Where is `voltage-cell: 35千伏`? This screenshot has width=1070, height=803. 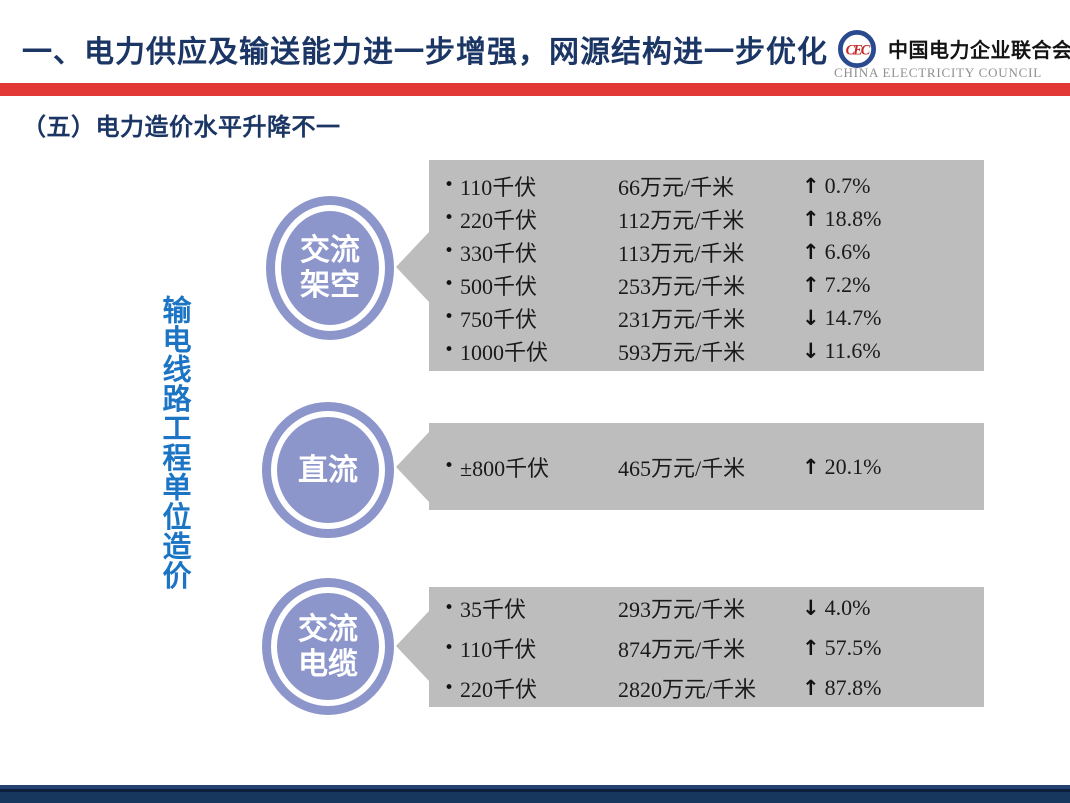 voltage-cell: 35千伏 is located at coordinates (493, 609).